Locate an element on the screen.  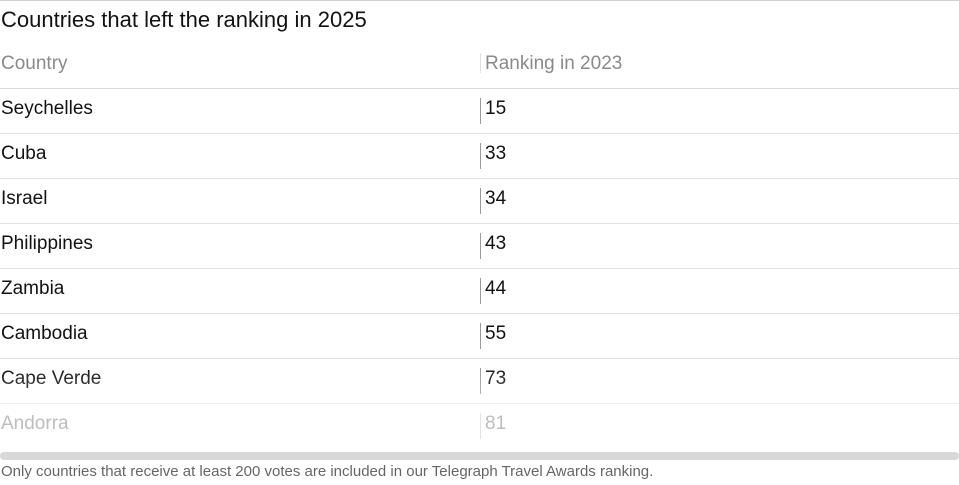
table-row: Cape Verde 73 is located at coordinates (479, 381).